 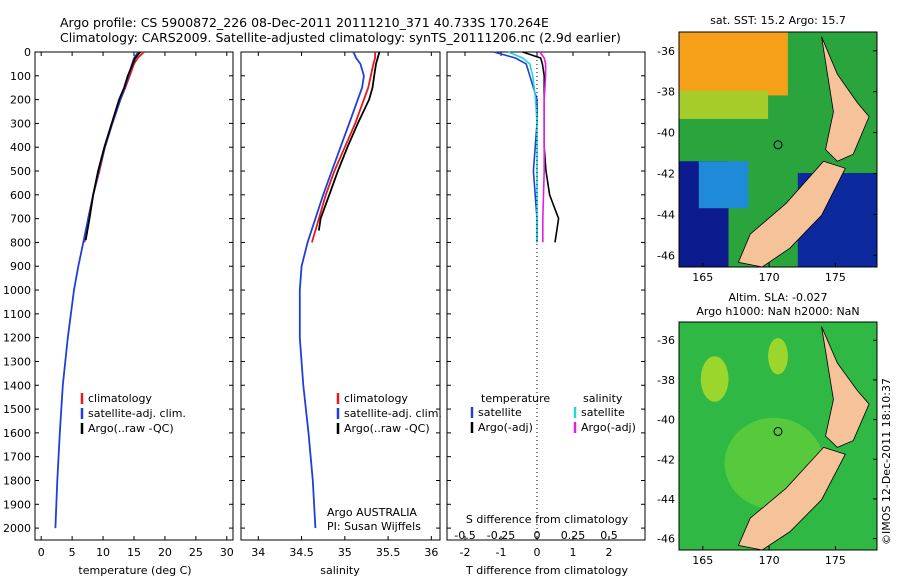 What do you see at coordinates (196, 552) in the screenshot?
I see `x-tick-label: 25` at bounding box center [196, 552].